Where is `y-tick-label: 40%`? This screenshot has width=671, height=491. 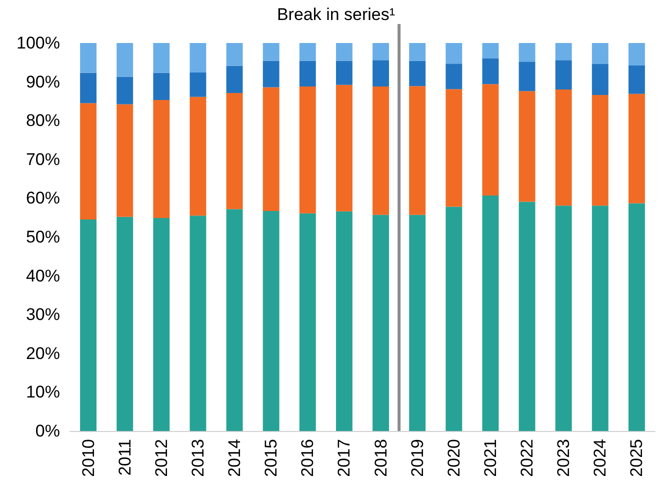
y-tick-label: 40% is located at coordinates (43, 276).